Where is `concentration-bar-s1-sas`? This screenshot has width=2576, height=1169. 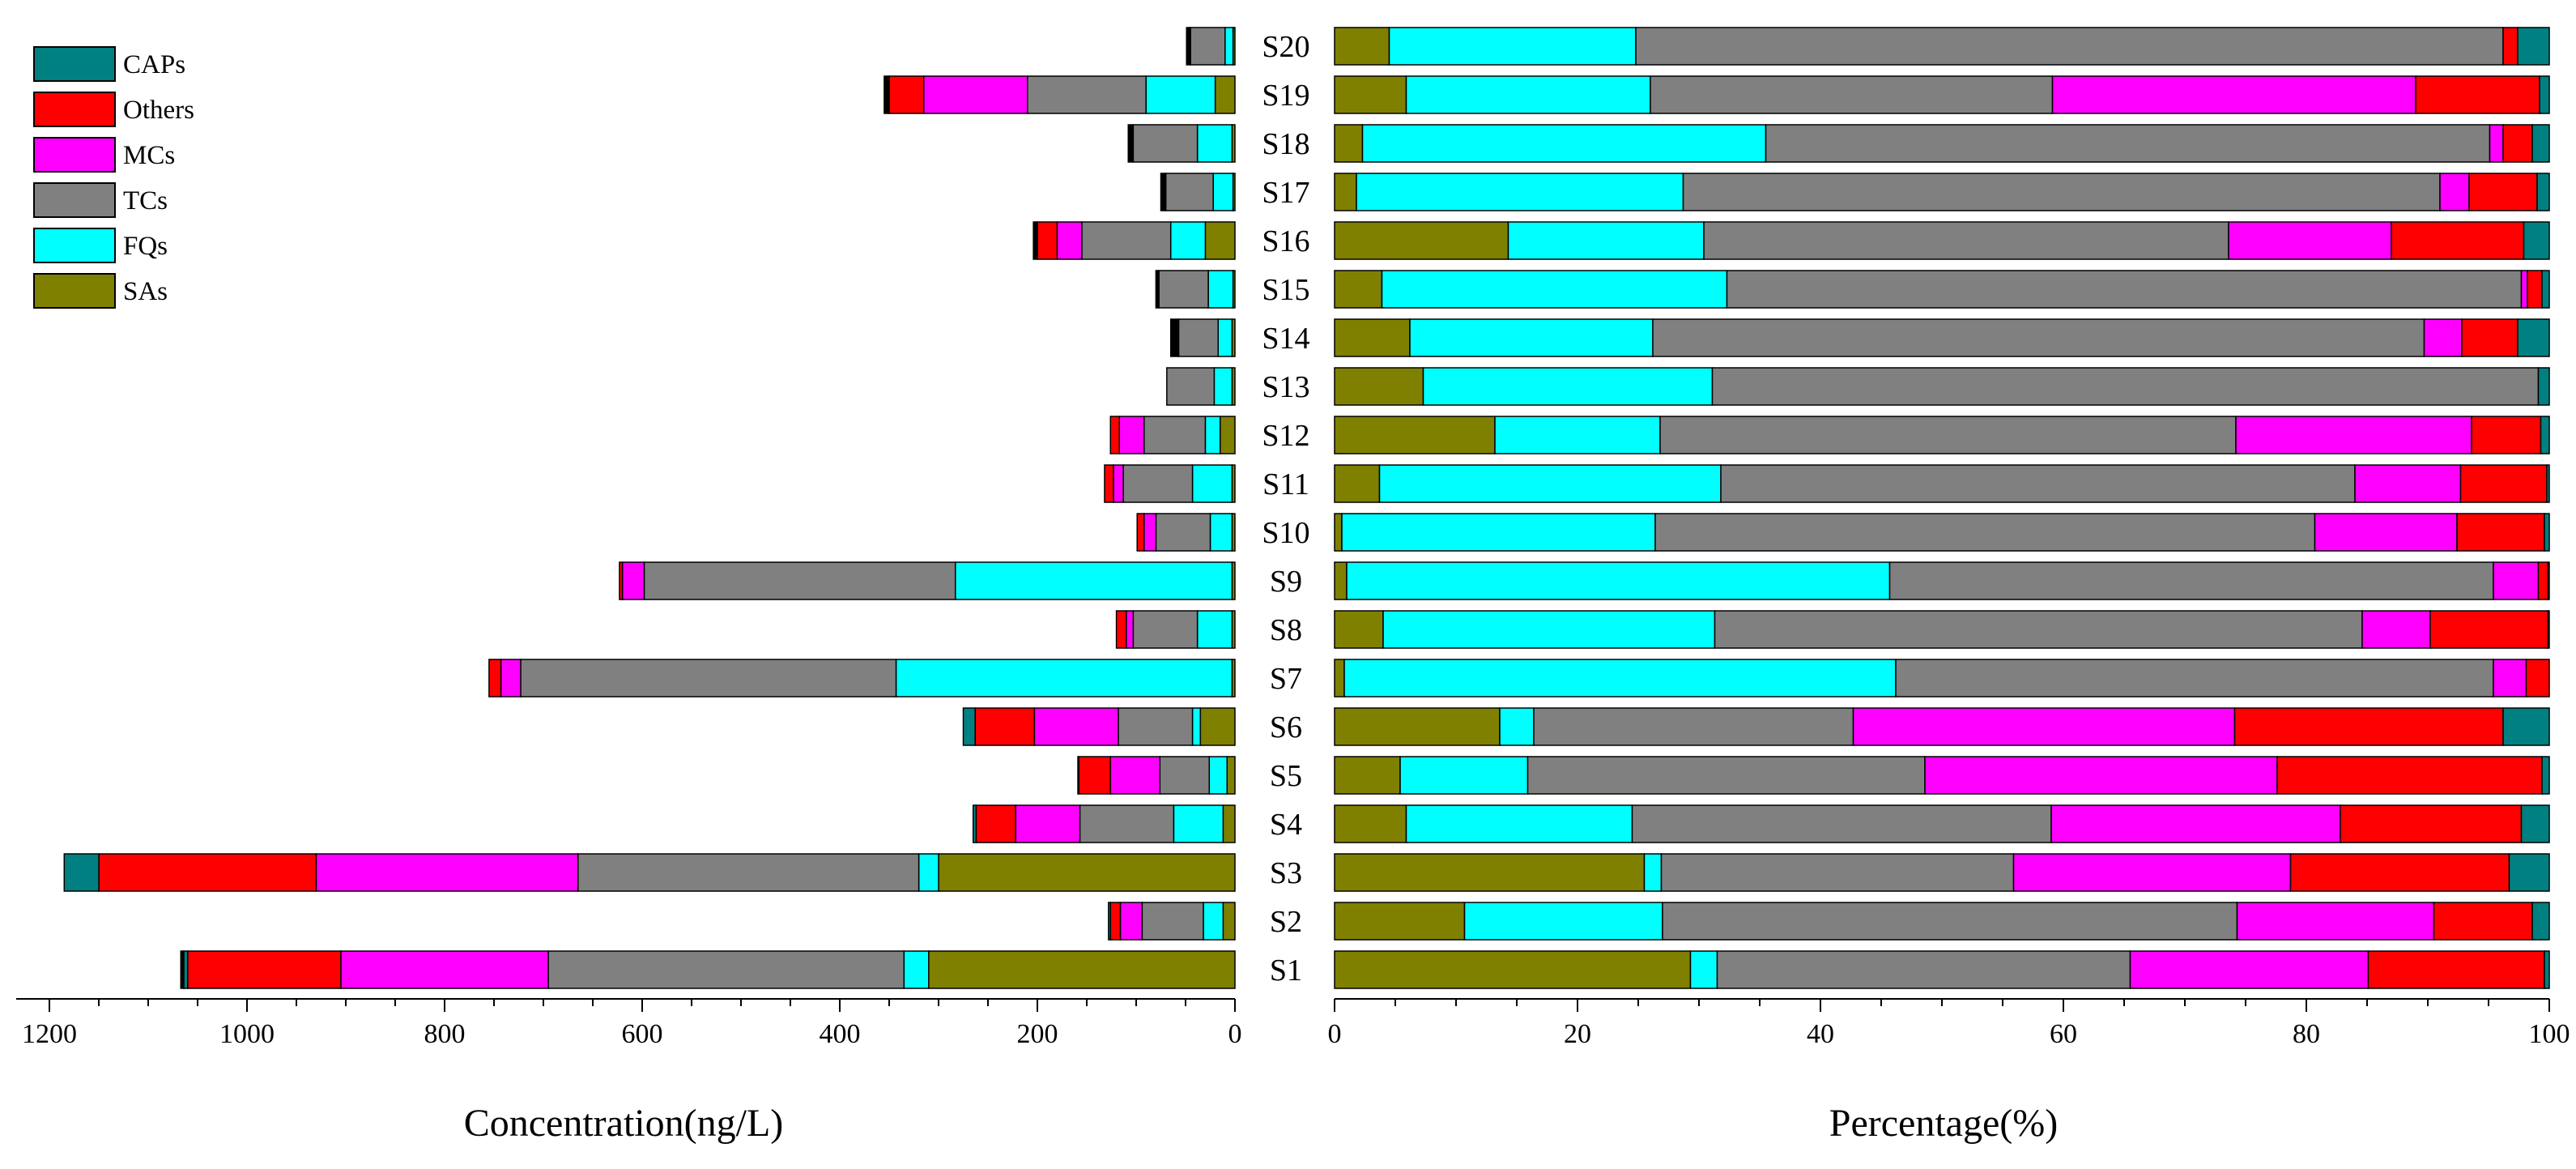 concentration-bar-s1-sas is located at coordinates (1082, 969).